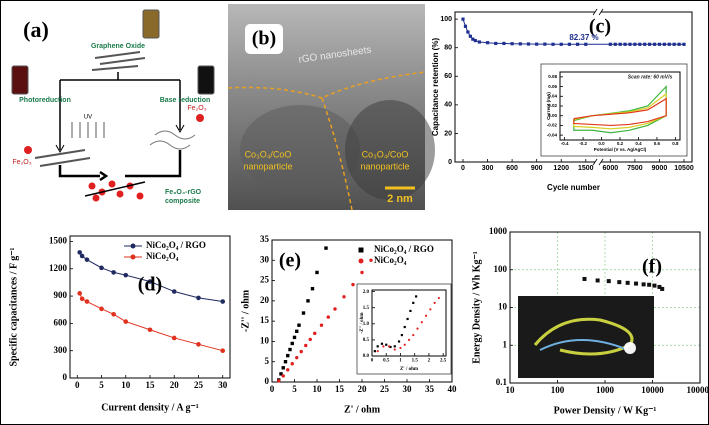 The height and width of the screenshot is (425, 709). I want to click on y-axis-label: -Z'' / ohm, so click(245, 310).